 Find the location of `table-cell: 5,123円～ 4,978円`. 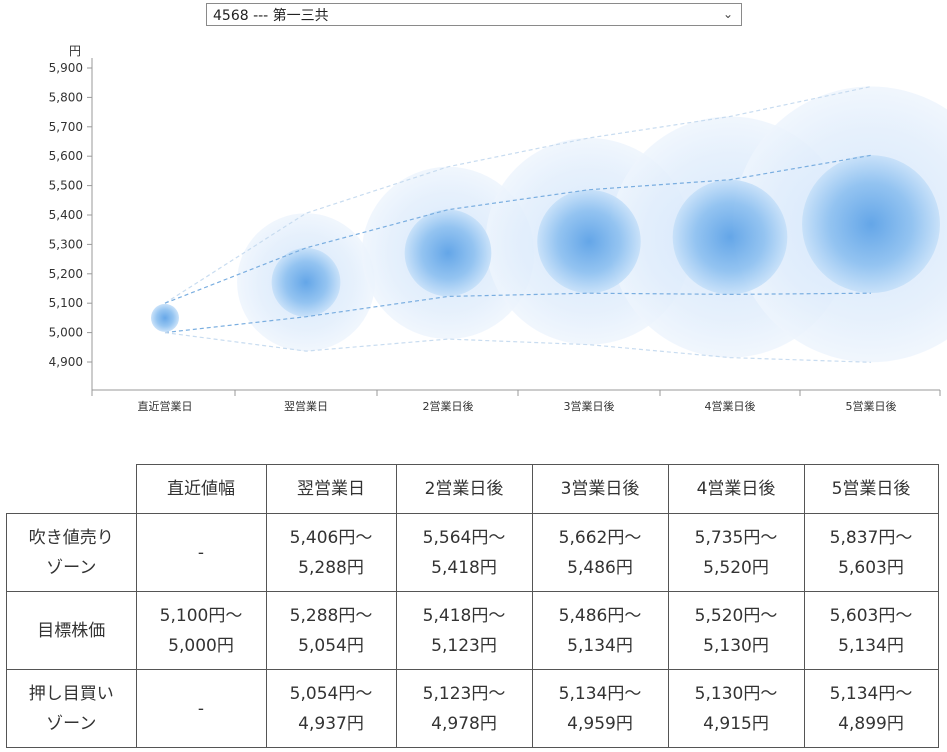

table-cell: 5,123円～ 4,978円 is located at coordinates (464, 708).